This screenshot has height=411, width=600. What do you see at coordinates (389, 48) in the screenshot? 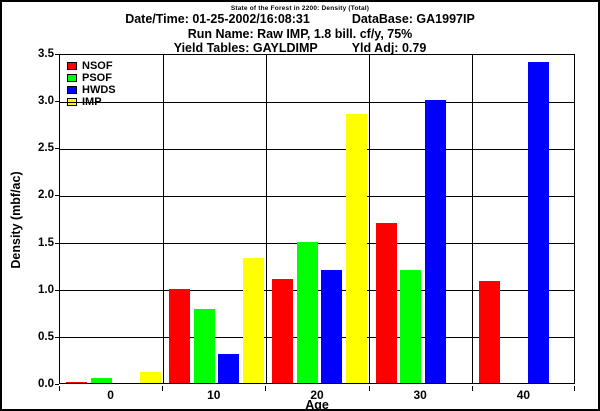
I see `yld-adj-text: Yld Adj: 0.79` at bounding box center [389, 48].